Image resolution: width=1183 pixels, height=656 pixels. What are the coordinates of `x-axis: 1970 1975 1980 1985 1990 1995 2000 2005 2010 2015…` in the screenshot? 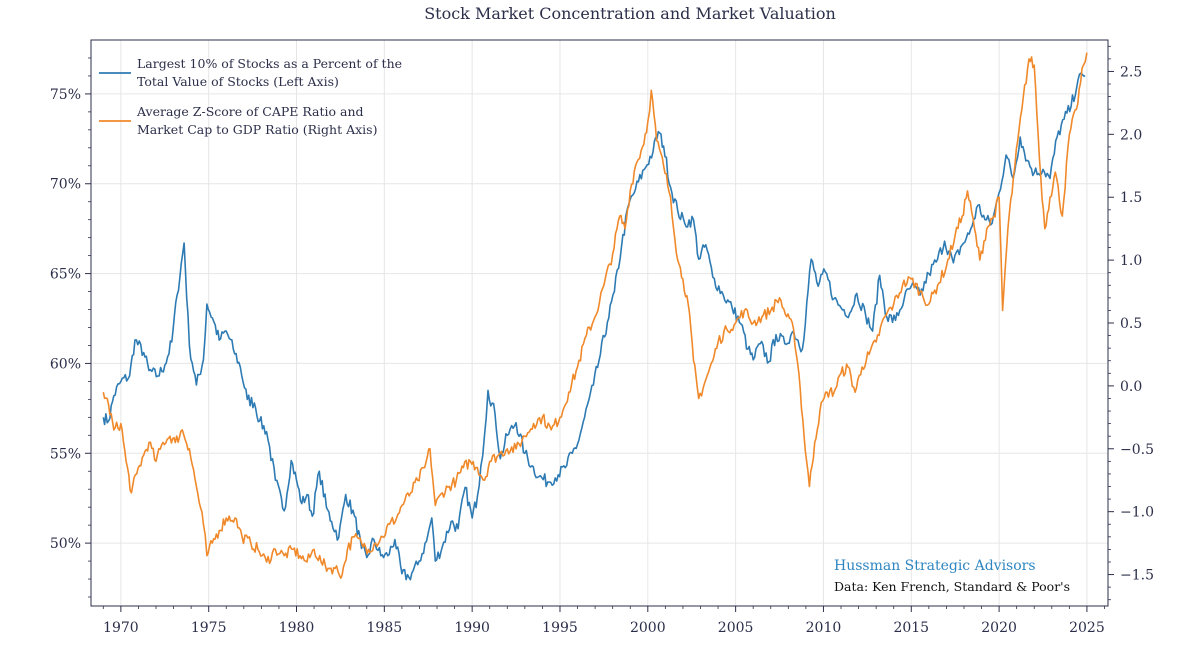 It's located at (603, 621).